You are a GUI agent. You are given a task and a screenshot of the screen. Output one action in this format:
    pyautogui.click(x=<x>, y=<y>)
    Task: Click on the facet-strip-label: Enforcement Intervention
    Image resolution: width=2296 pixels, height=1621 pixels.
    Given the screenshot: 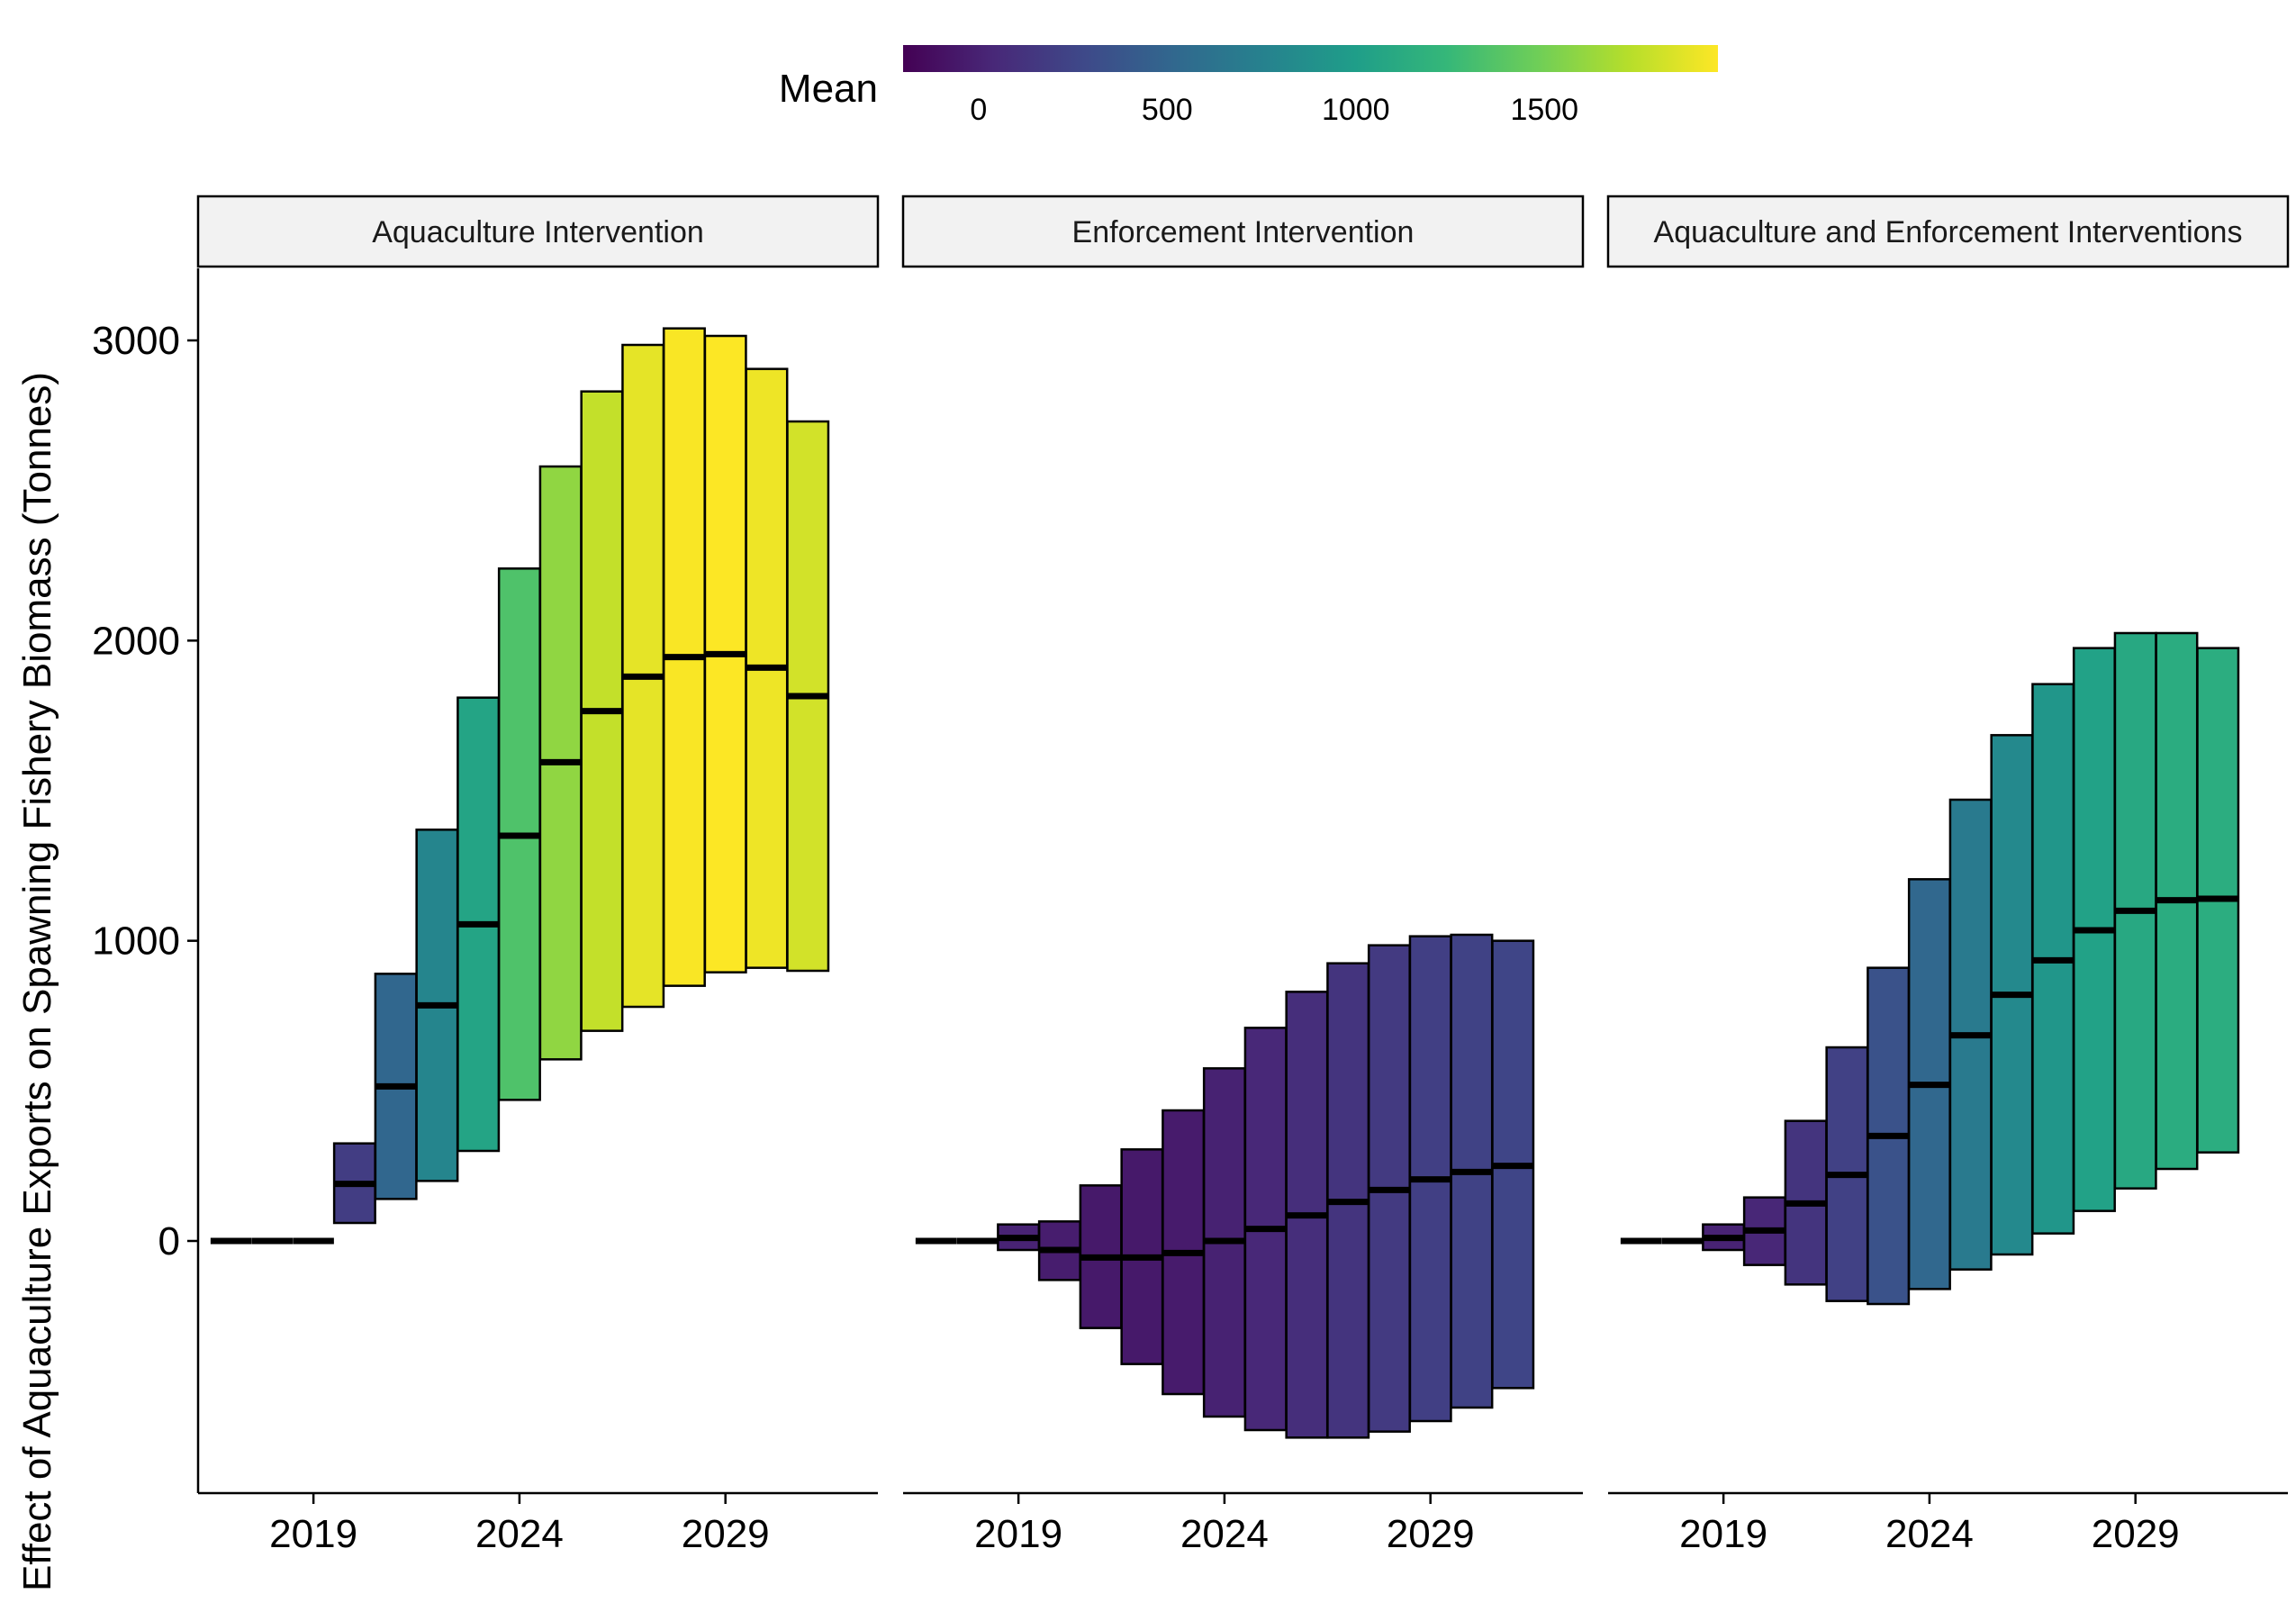 What is the action you would take?
    pyautogui.click(x=1243, y=232)
    